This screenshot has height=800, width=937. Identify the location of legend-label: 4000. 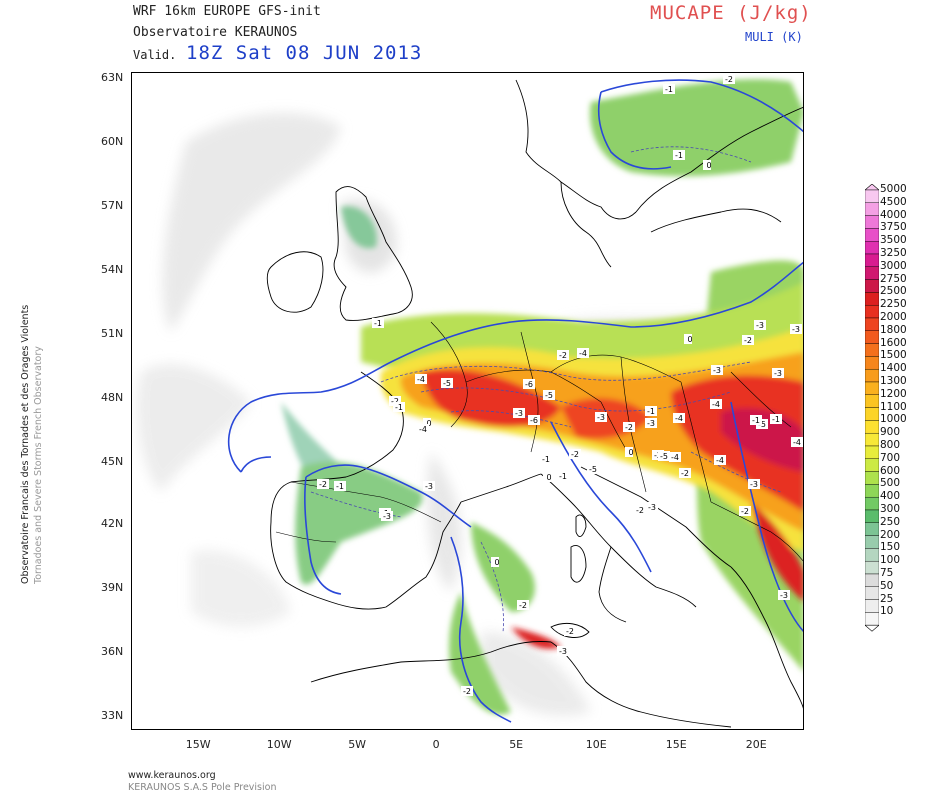
(893, 214).